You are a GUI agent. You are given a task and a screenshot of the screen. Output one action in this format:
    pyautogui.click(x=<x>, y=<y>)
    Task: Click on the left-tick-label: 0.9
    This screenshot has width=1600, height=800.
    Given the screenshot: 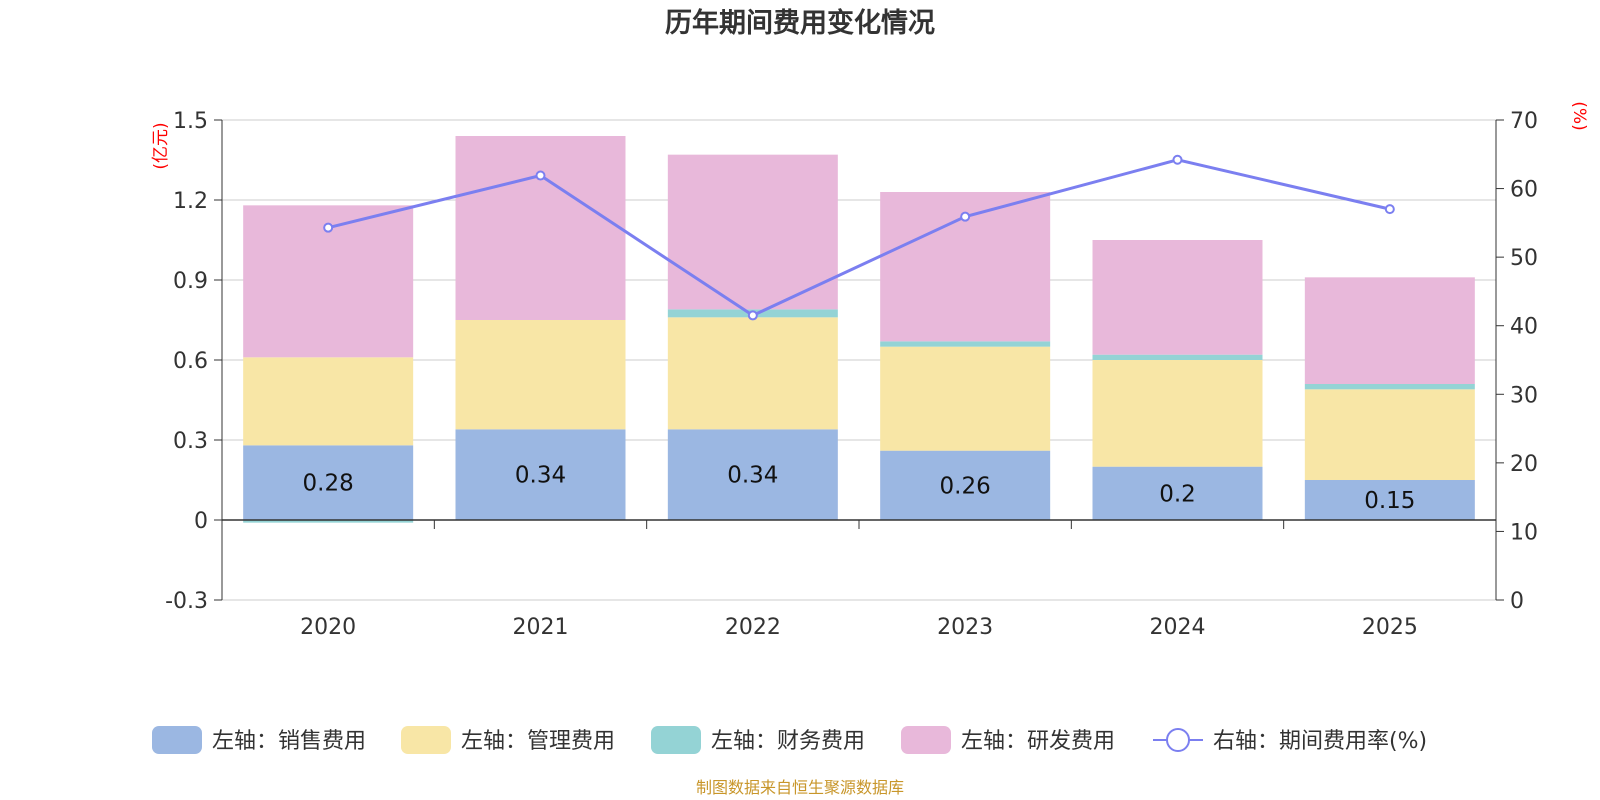 What is the action you would take?
    pyautogui.click(x=190, y=281)
    